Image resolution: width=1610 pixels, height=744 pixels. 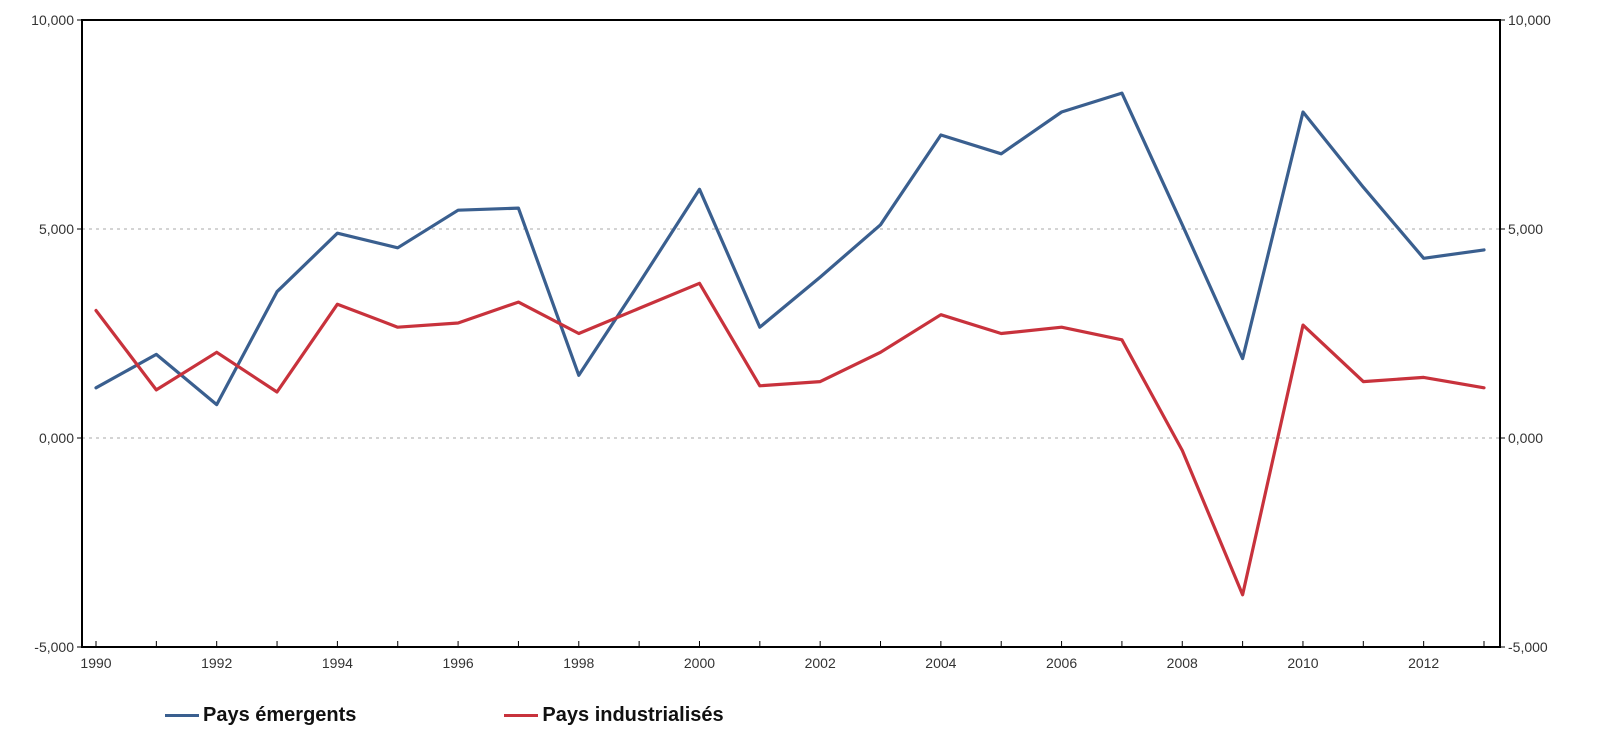 I want to click on x-tick-label: 2006, so click(x=1061, y=663).